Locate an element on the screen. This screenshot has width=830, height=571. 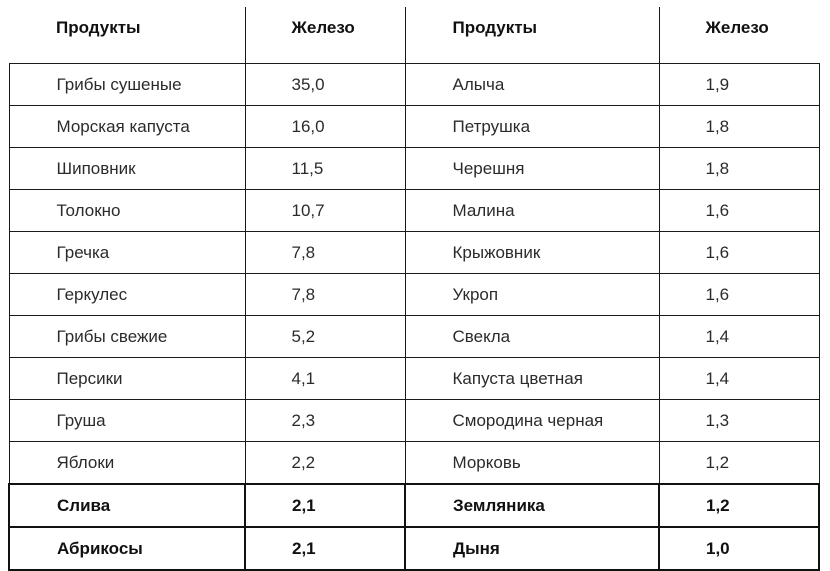
header-products-right: Продукты is located at coordinates (532, 35).